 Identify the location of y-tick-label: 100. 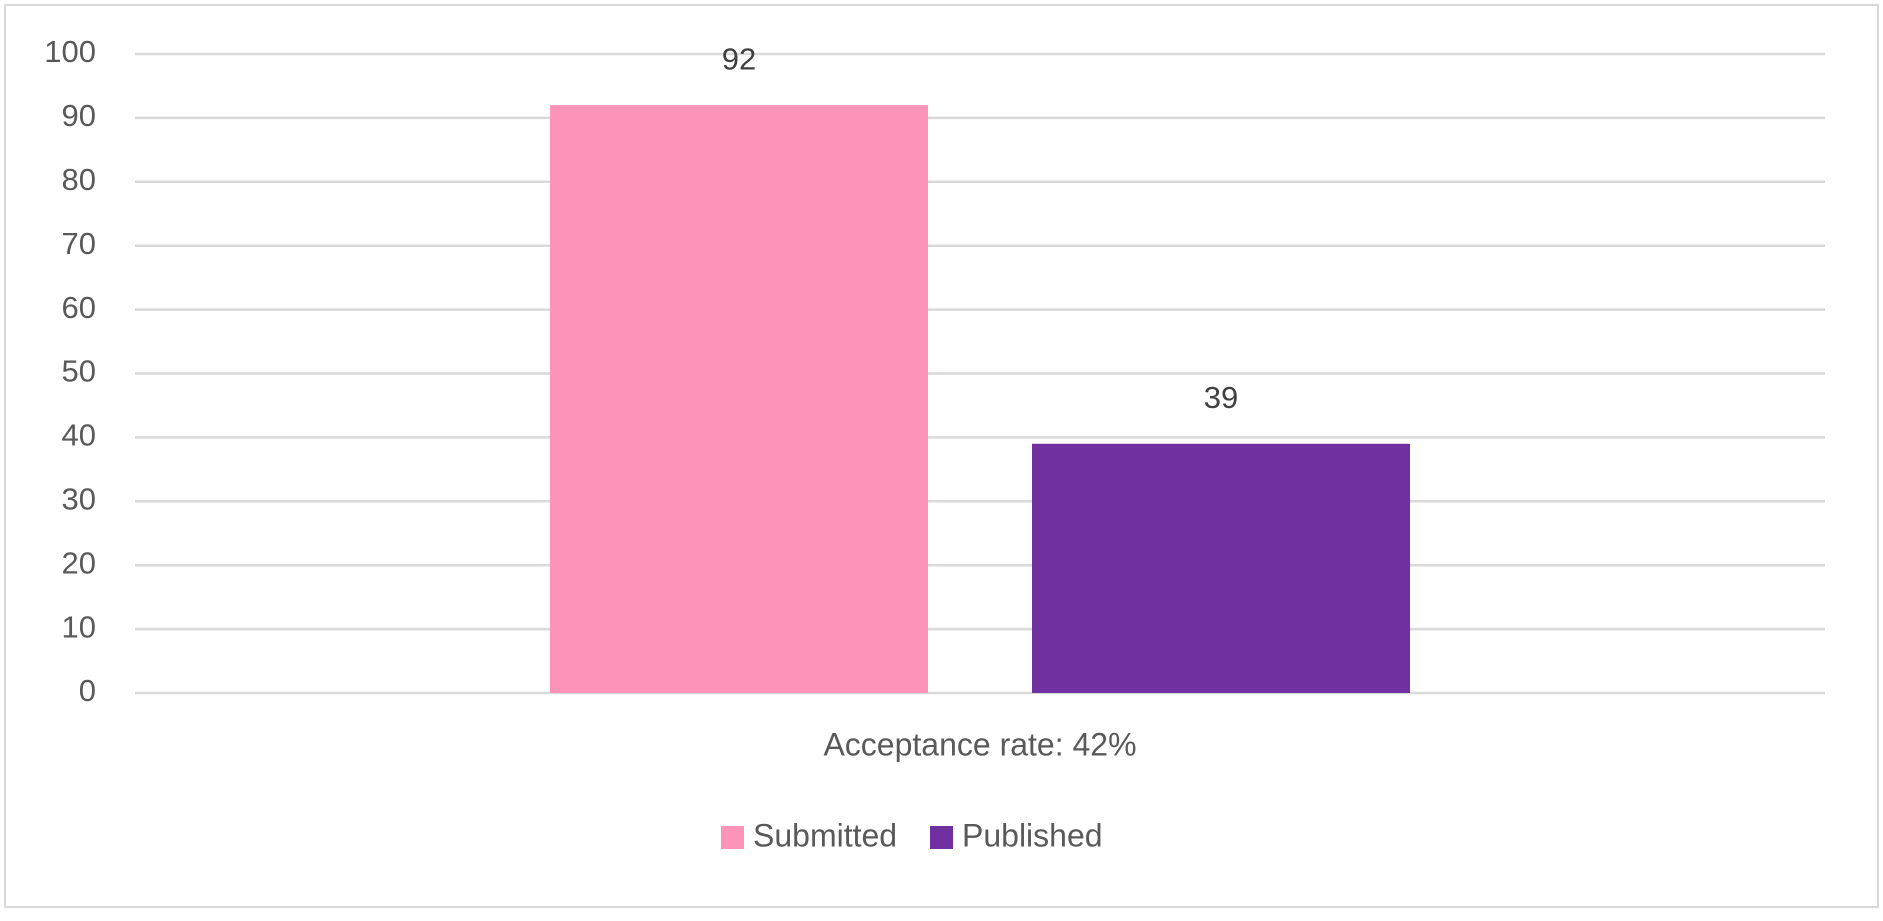
(70, 51).